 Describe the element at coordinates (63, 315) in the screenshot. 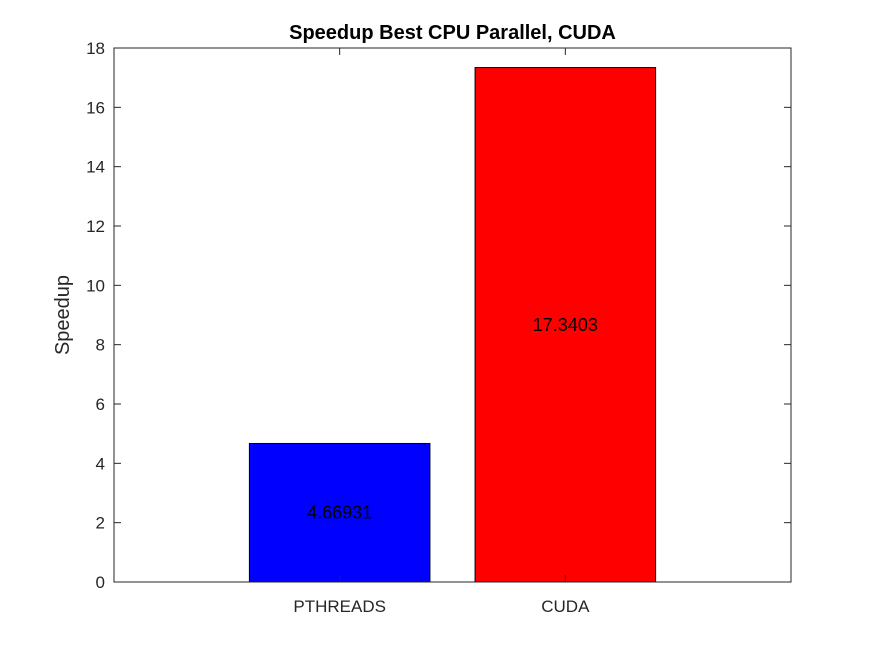

I see `y-axis-label: Speedup` at that location.